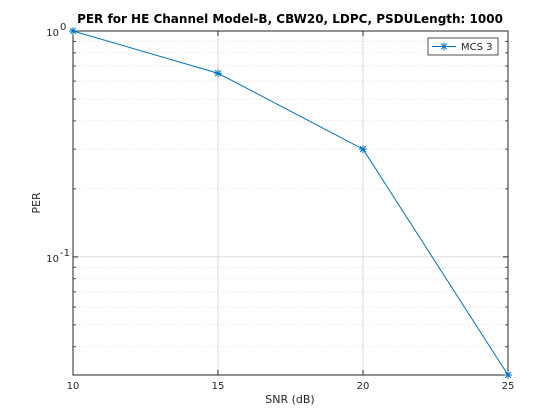 The width and height of the screenshot is (560, 420). What do you see at coordinates (73, 386) in the screenshot?
I see `x-tick-label: 10` at bounding box center [73, 386].